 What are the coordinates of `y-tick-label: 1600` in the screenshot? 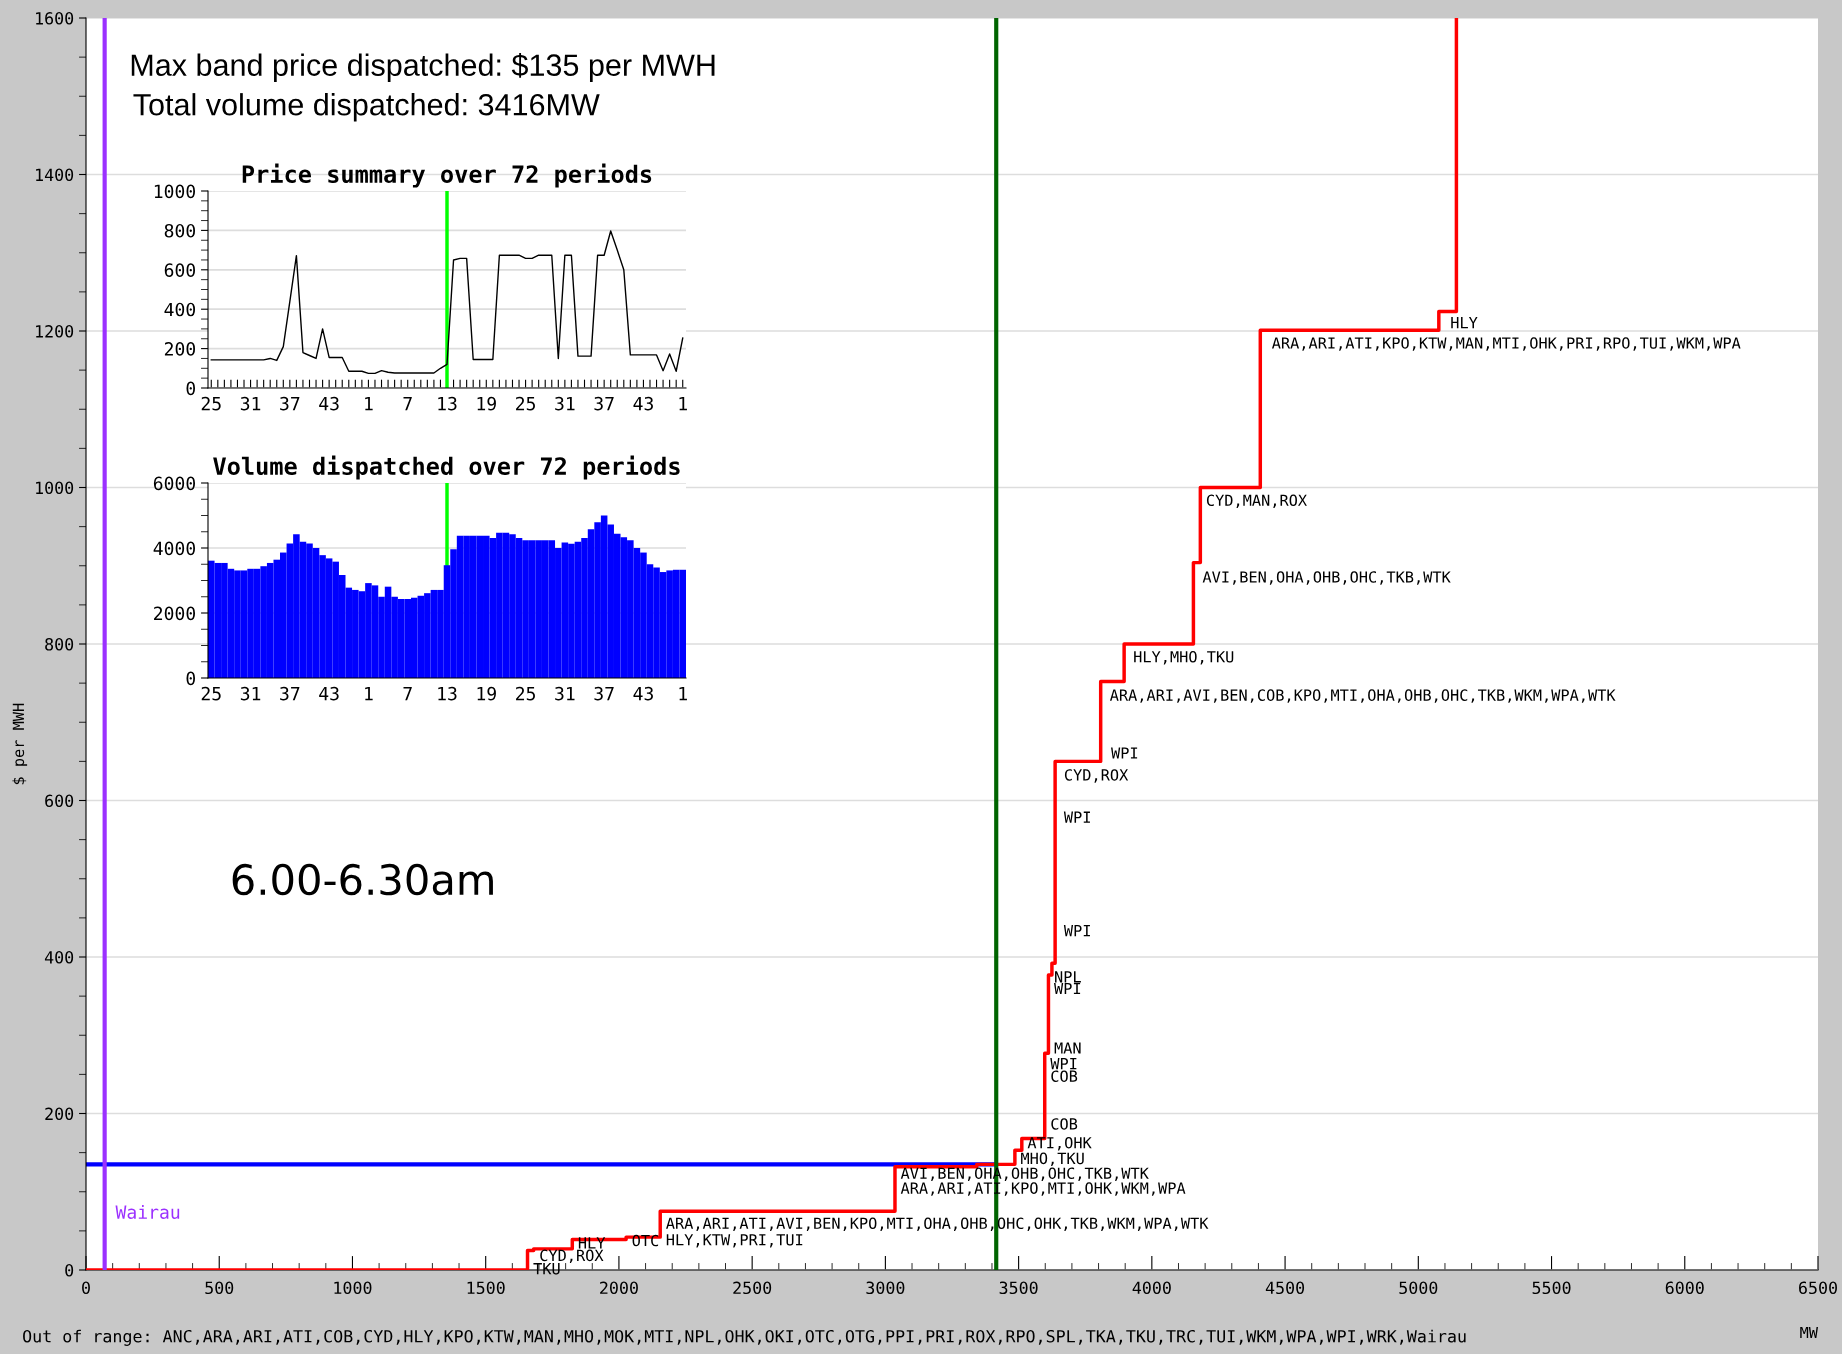 It's located at (55, 18).